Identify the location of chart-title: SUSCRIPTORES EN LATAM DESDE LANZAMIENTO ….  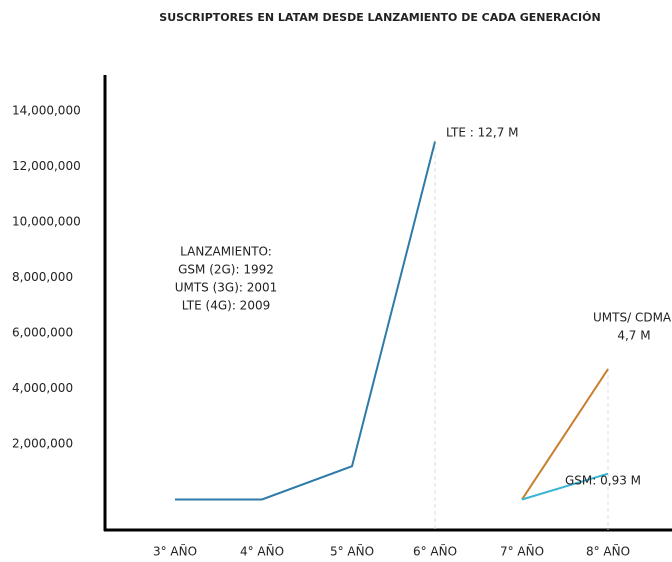
(379, 17).